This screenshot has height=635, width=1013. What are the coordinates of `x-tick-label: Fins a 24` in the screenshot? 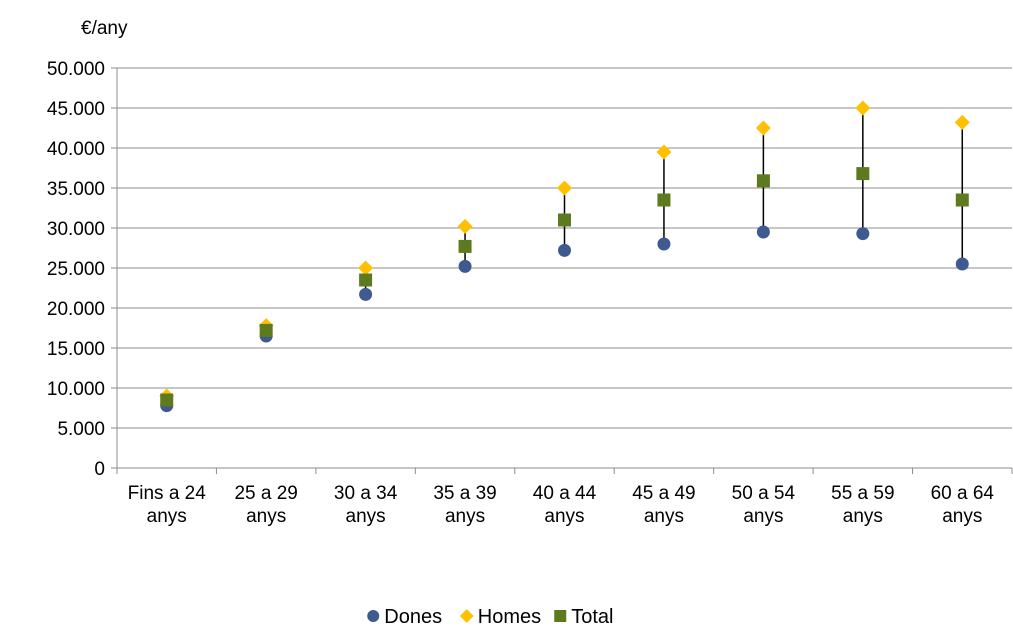 It's located at (167, 493).